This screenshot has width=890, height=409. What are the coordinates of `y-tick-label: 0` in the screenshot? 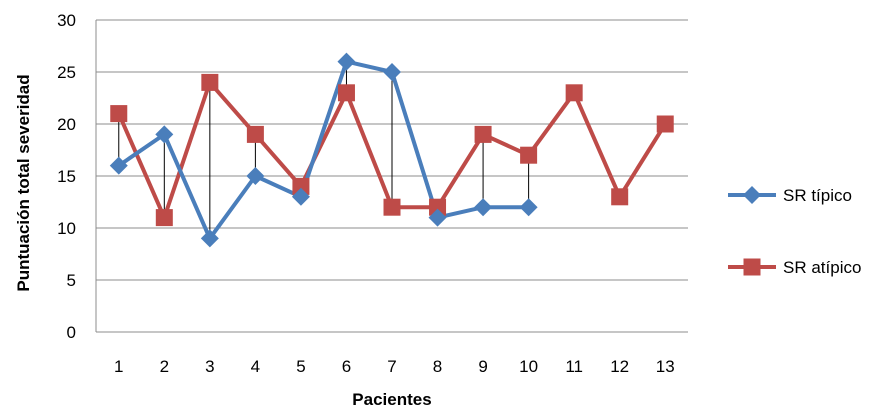 It's located at (71, 332).